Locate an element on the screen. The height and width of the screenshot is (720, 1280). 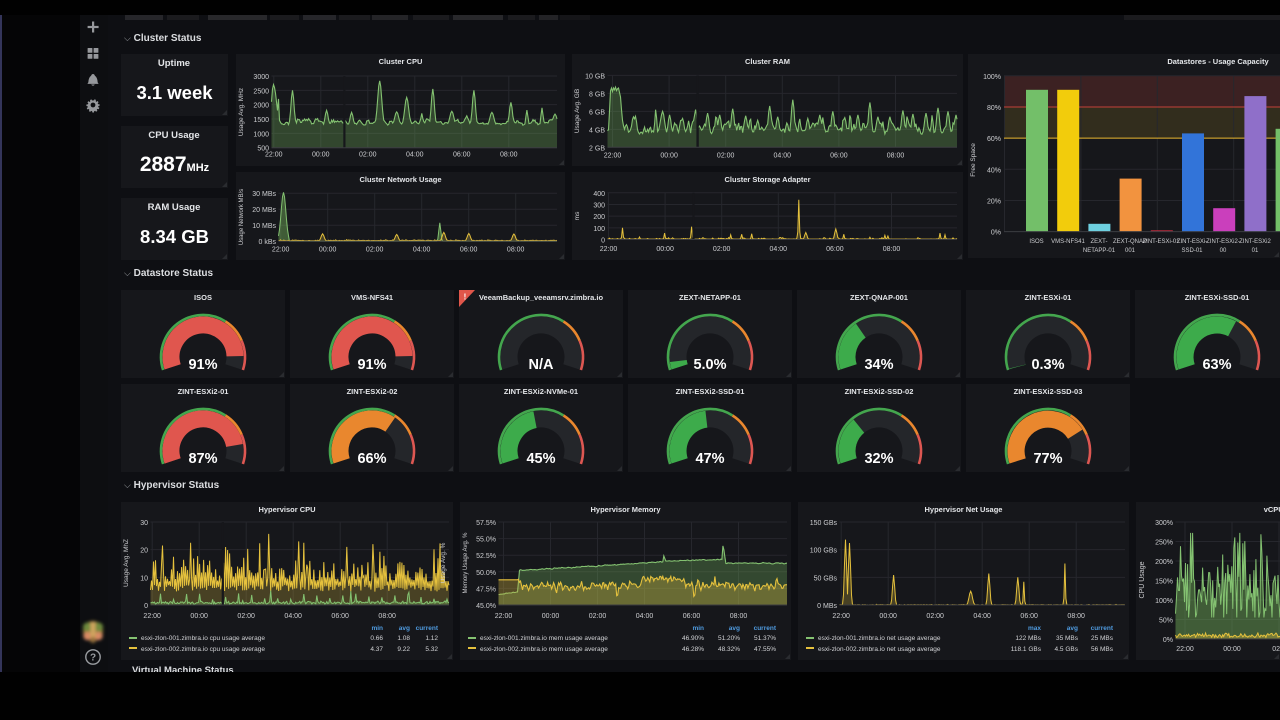
svg-text: 66% is located at coordinates (371, 459).